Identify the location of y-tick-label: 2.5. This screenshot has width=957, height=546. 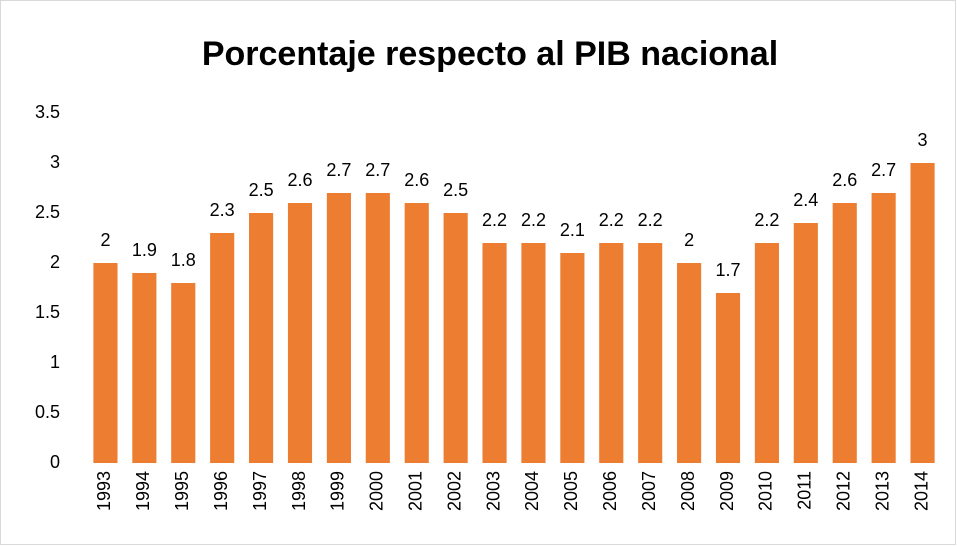
(47, 212).